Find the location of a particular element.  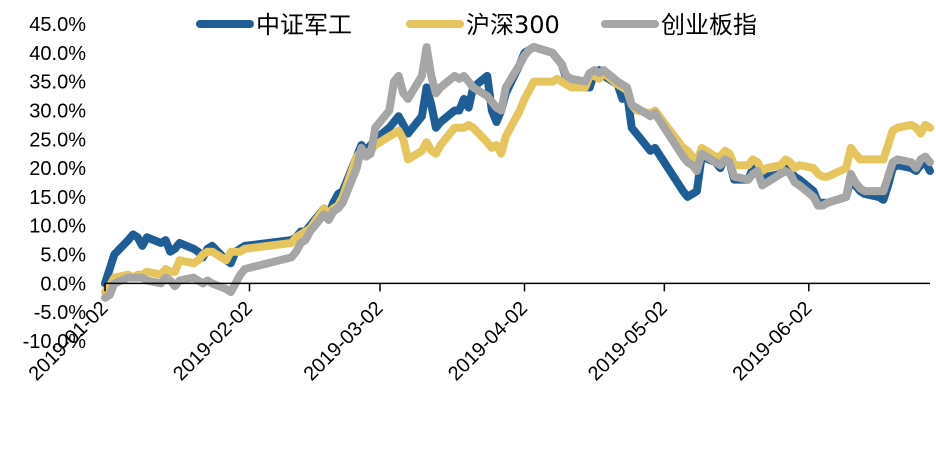

y-tick-label: -10.0% is located at coordinates (55, 342).